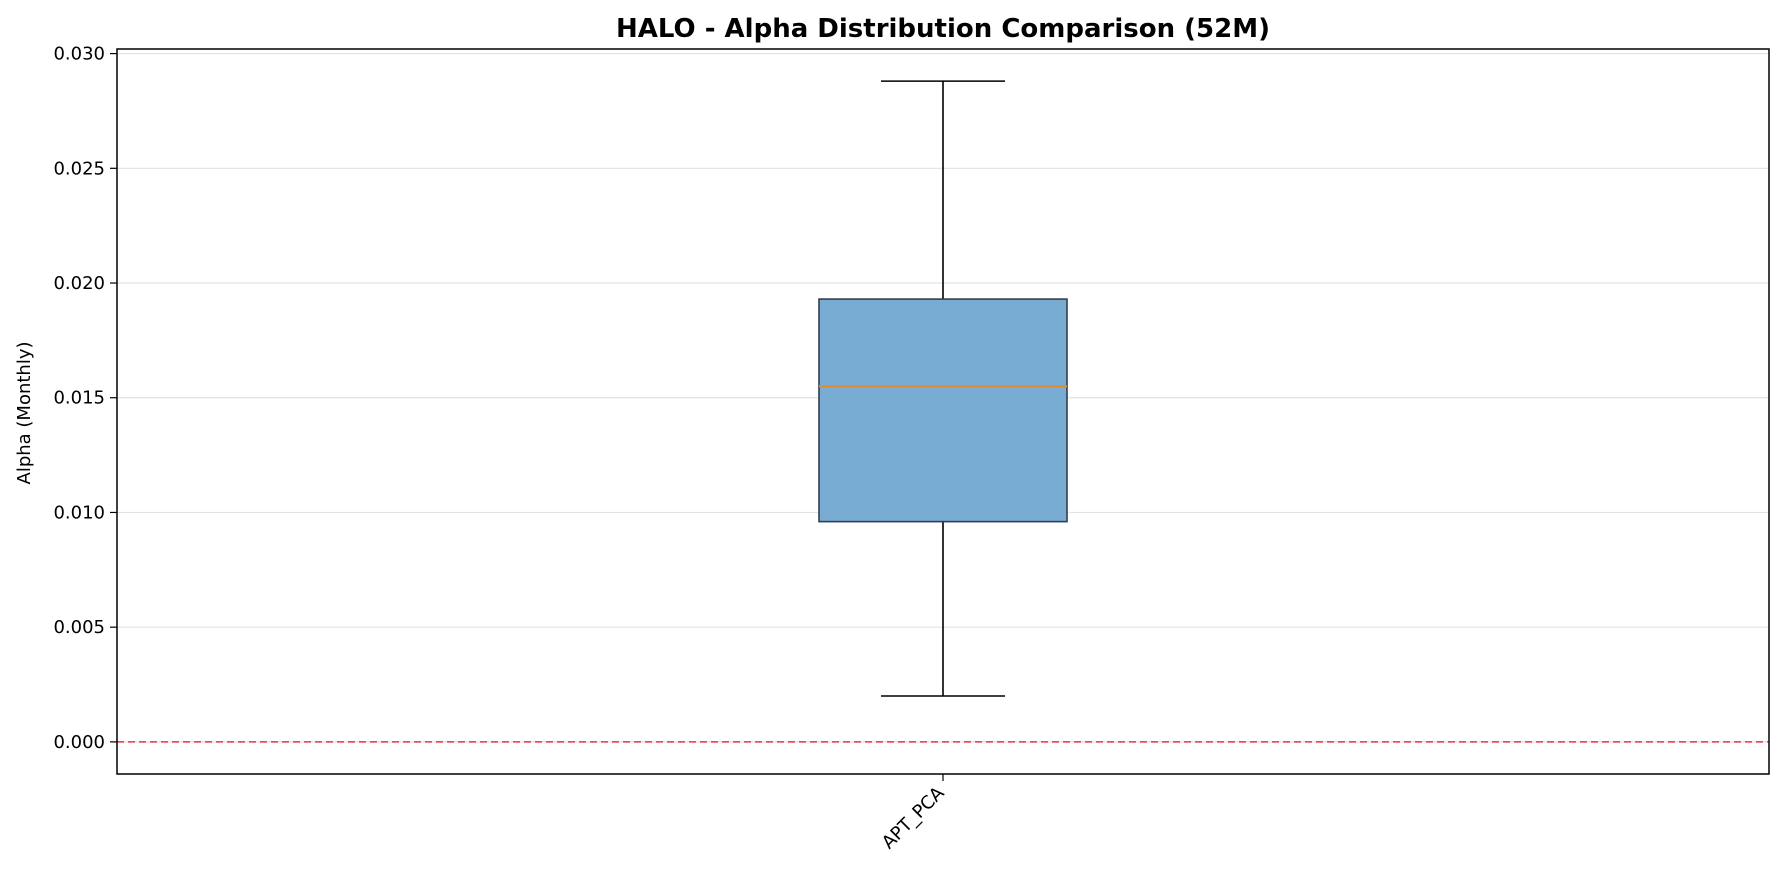 This screenshot has width=1783, height=884. Describe the element at coordinates (943, 410) in the screenshot. I see `iqr-box` at that location.